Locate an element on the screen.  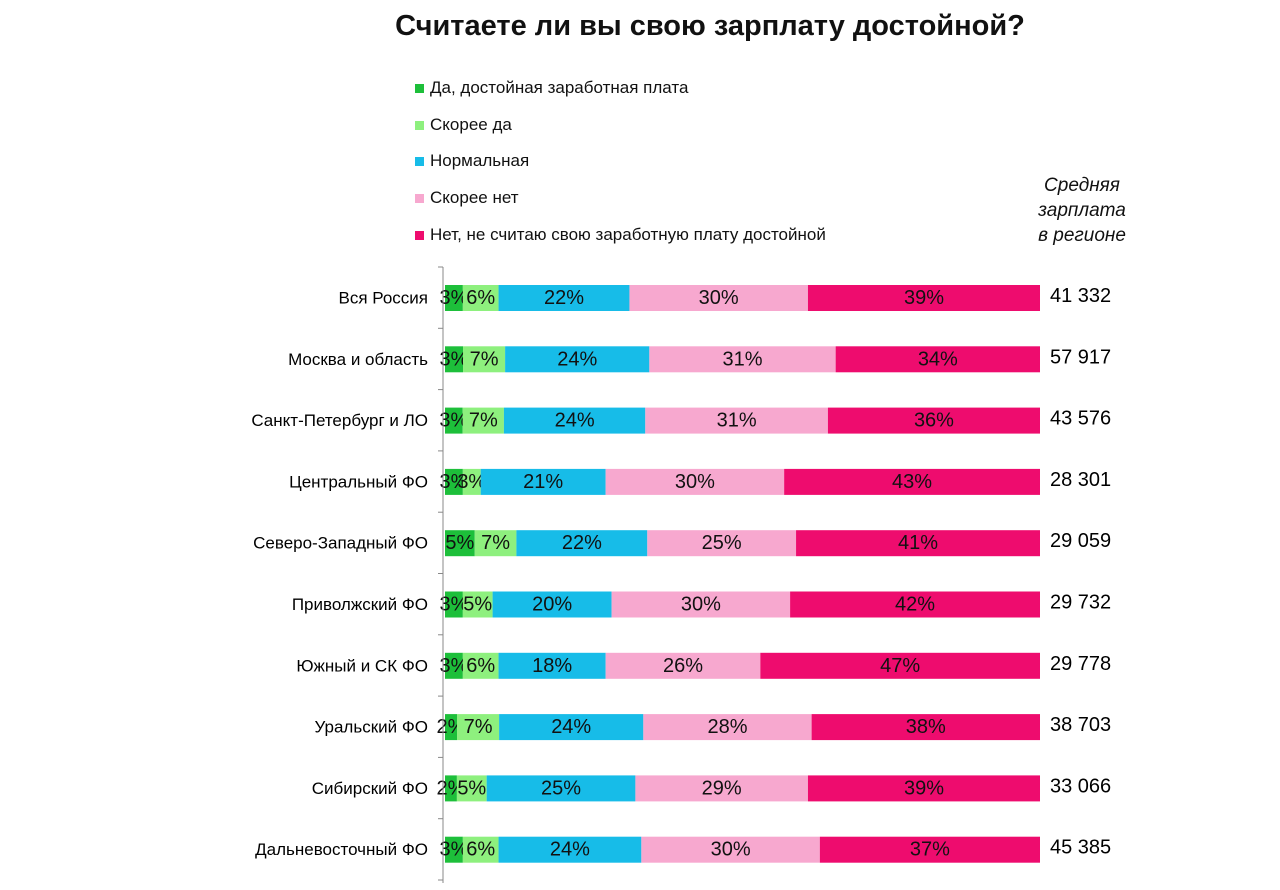
data-label: 37% is located at coordinates (930, 850).